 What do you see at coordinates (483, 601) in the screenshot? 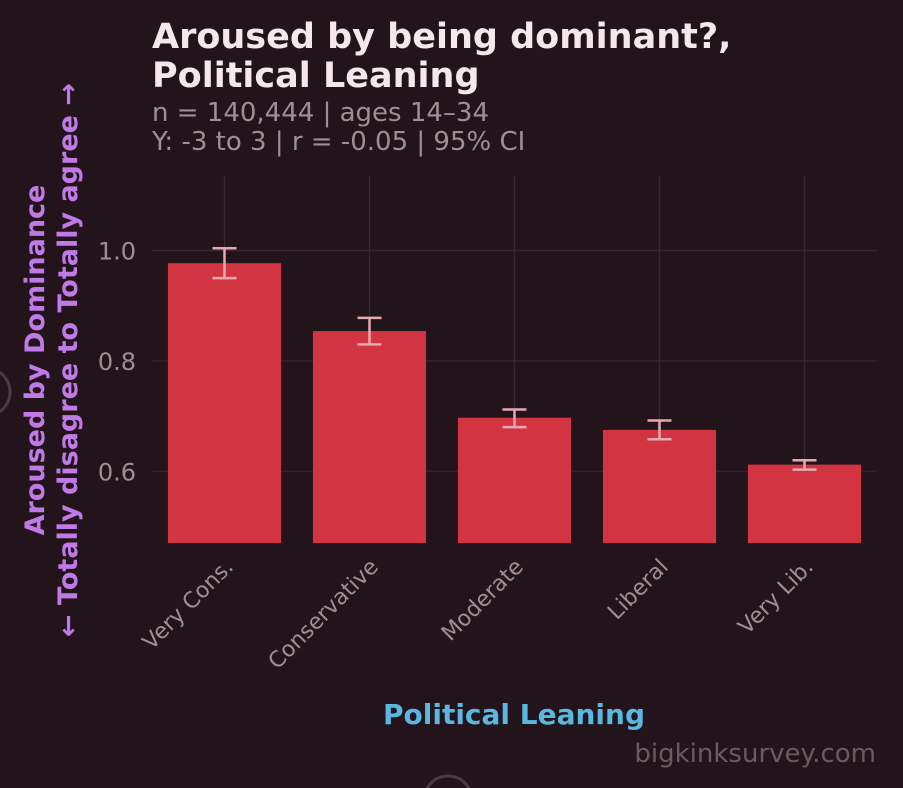
I see `x-tick-label: Moderate` at bounding box center [483, 601].